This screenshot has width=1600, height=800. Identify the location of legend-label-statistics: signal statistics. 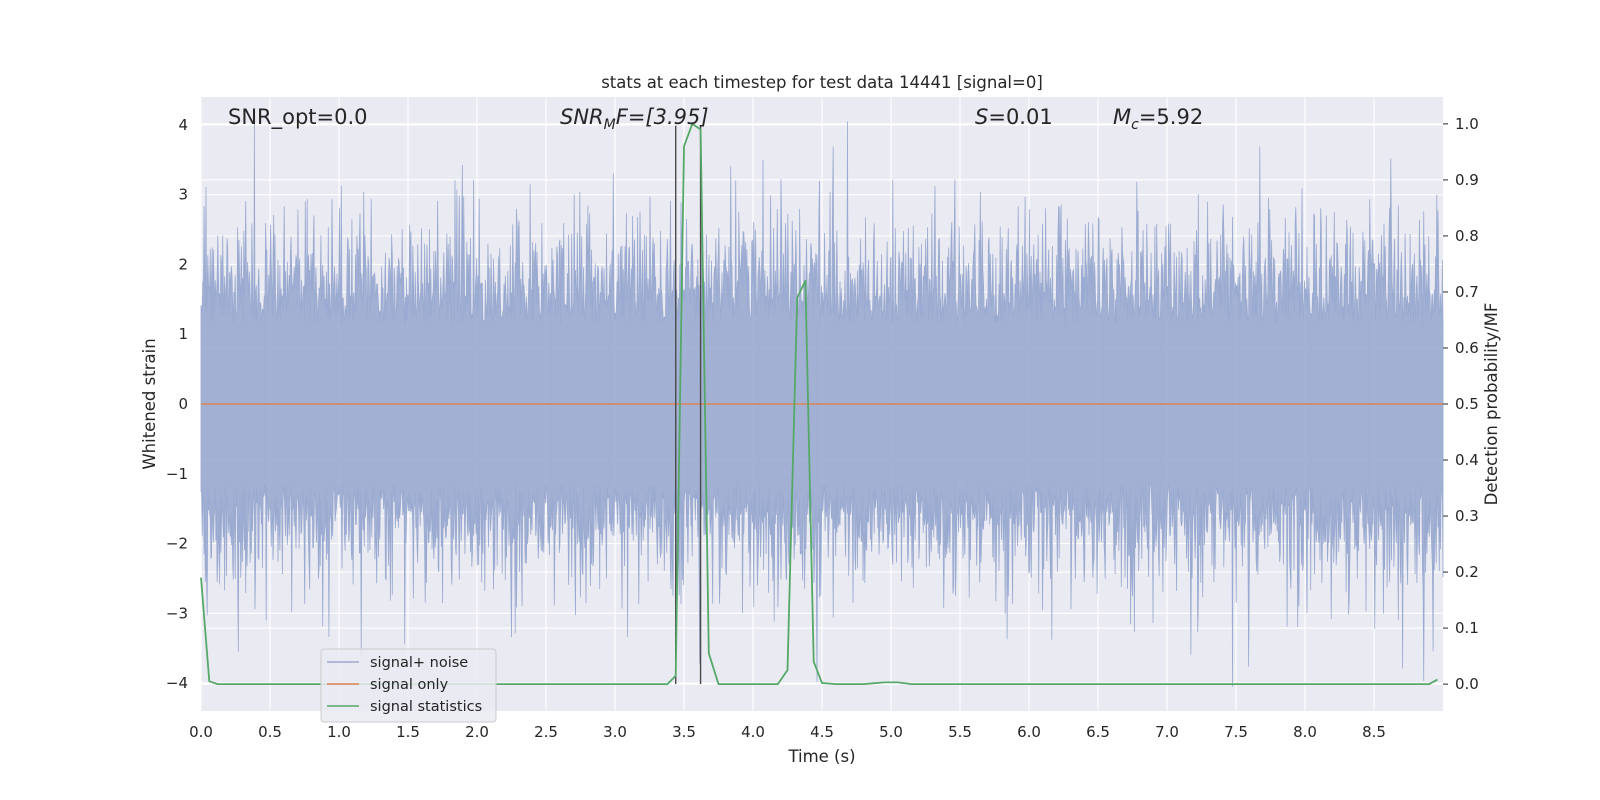
(426, 707).